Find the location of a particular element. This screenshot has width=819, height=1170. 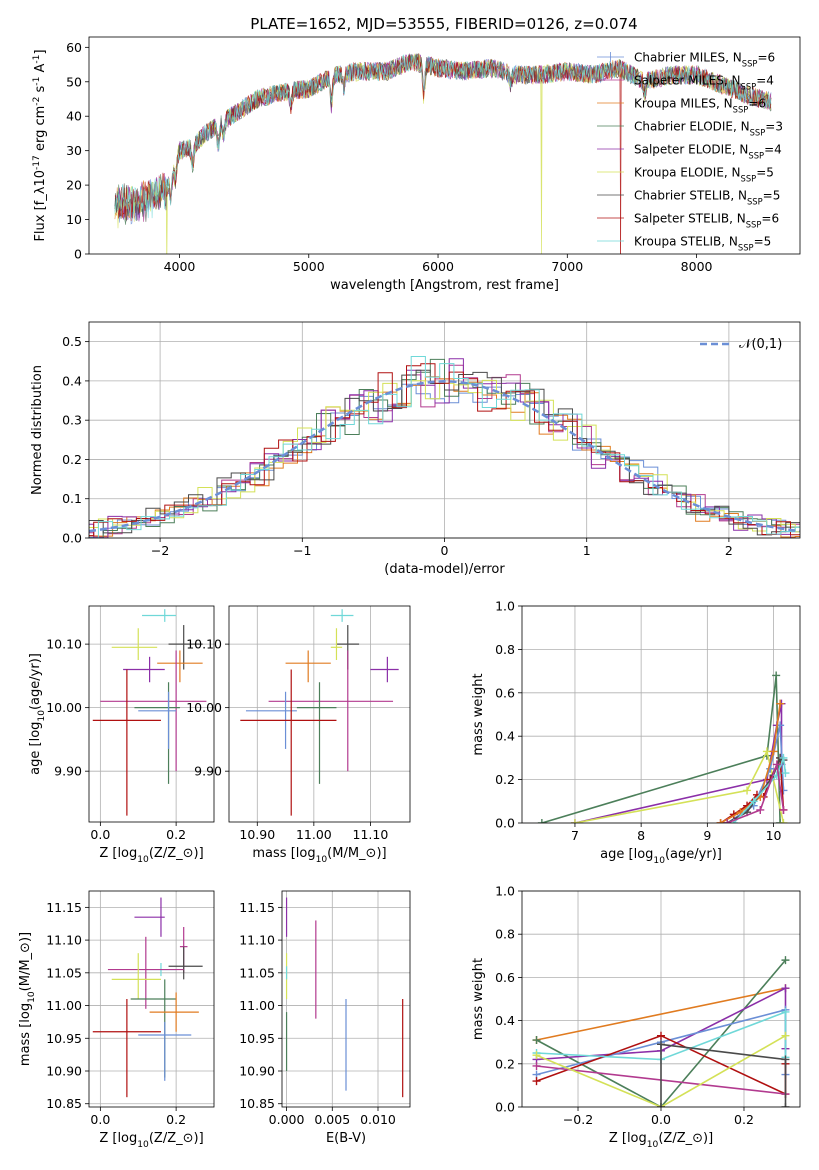

x-axis-label: mass [log10(M/M_⊙)] is located at coordinates (319, 855).